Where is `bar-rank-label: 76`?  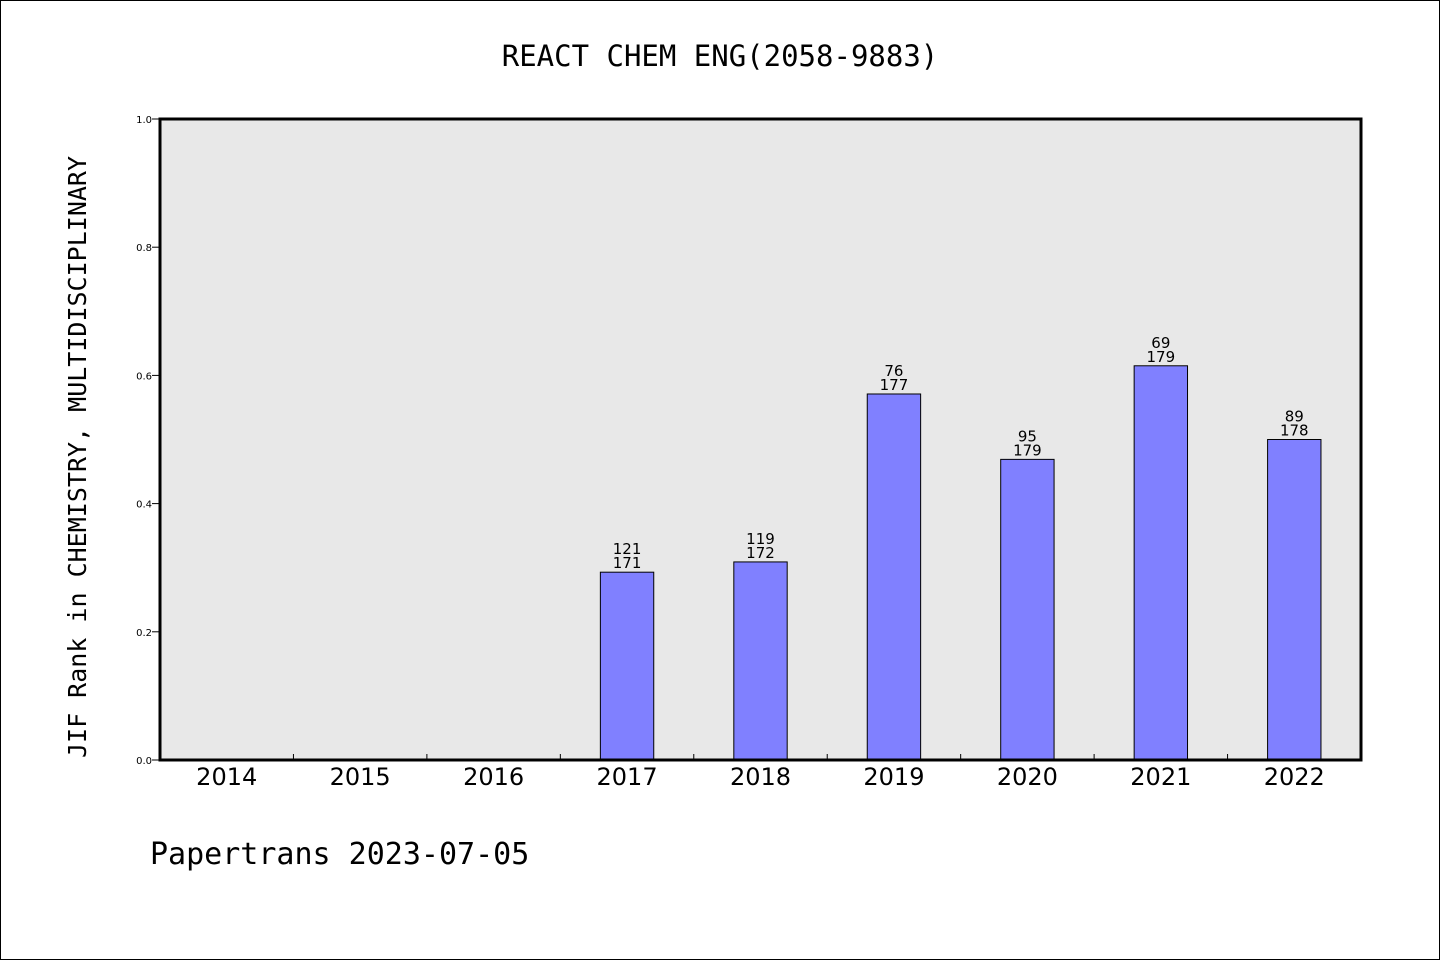
bar-rank-label: 76 is located at coordinates (893, 371).